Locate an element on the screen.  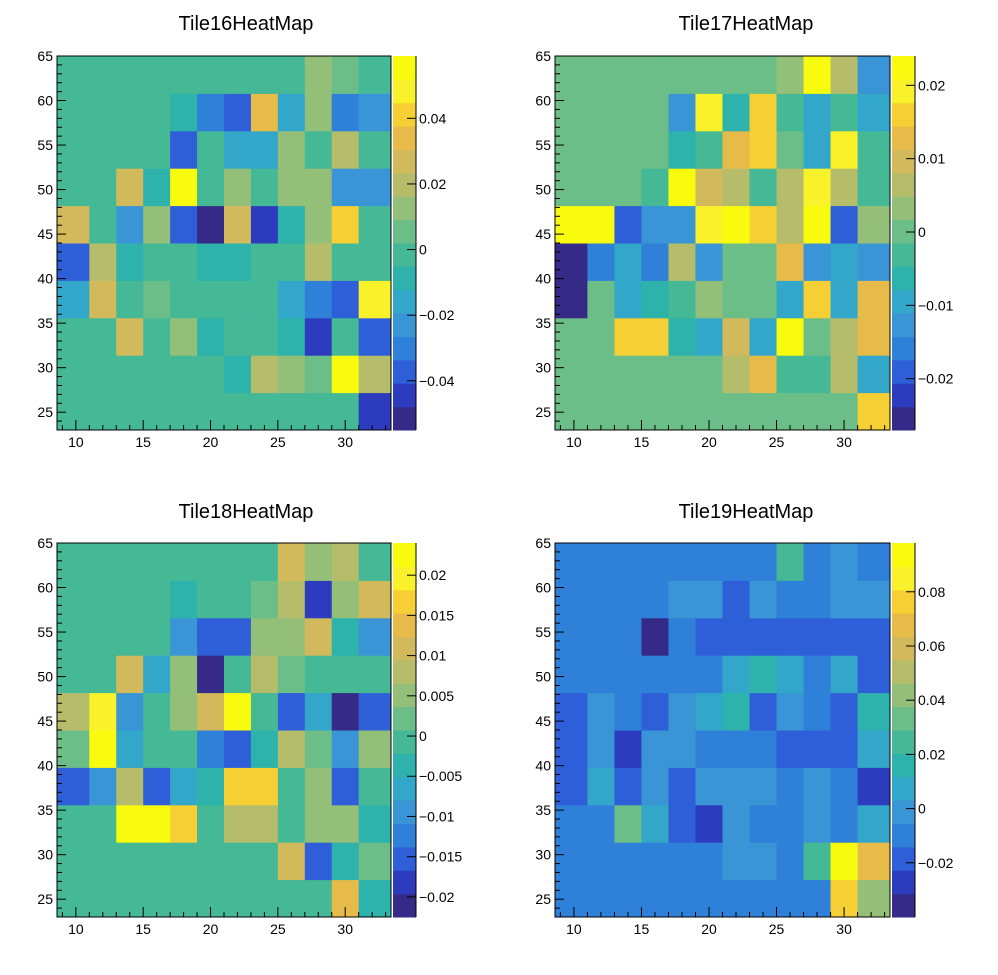
colorbar-tick-label: −0.02 is located at coordinates (437, 315).